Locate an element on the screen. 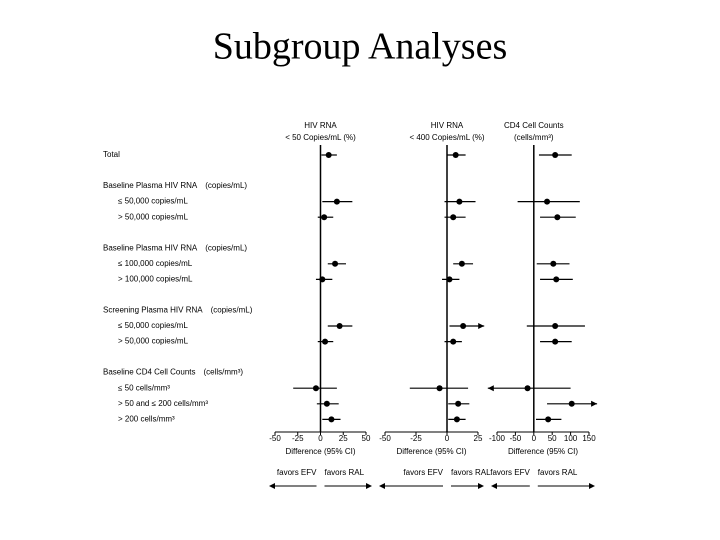 The image size is (720, 540). row-label: ≤ 100,000 copies/mL is located at coordinates (155, 263).